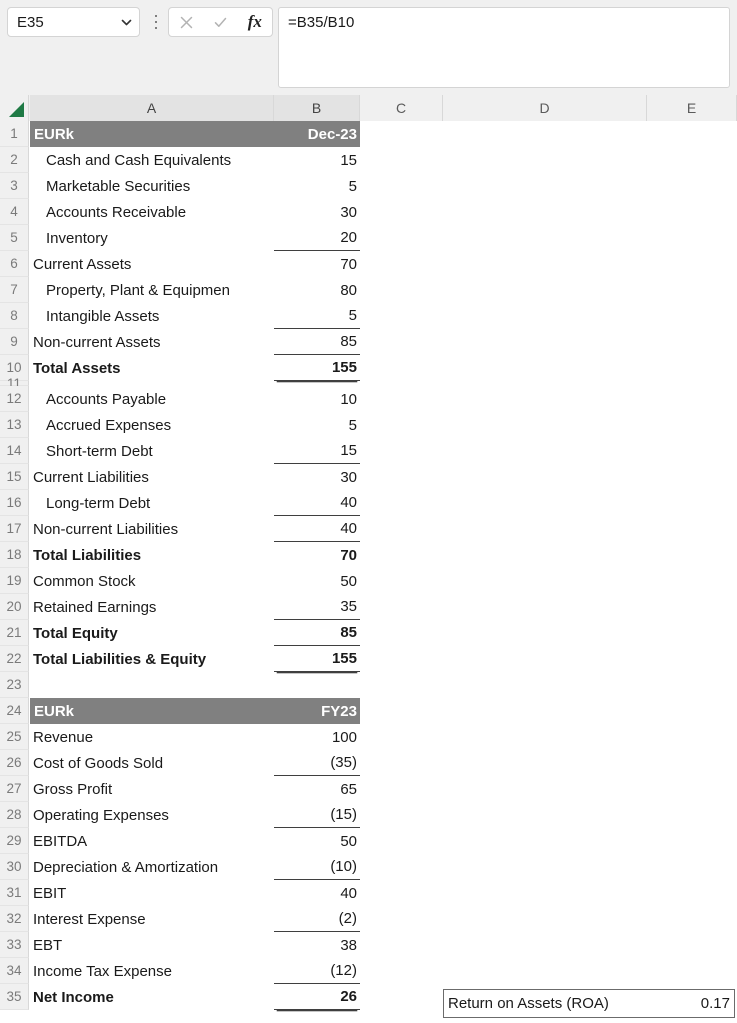  I want to click on cell-a25: Revenue, so click(63, 737).